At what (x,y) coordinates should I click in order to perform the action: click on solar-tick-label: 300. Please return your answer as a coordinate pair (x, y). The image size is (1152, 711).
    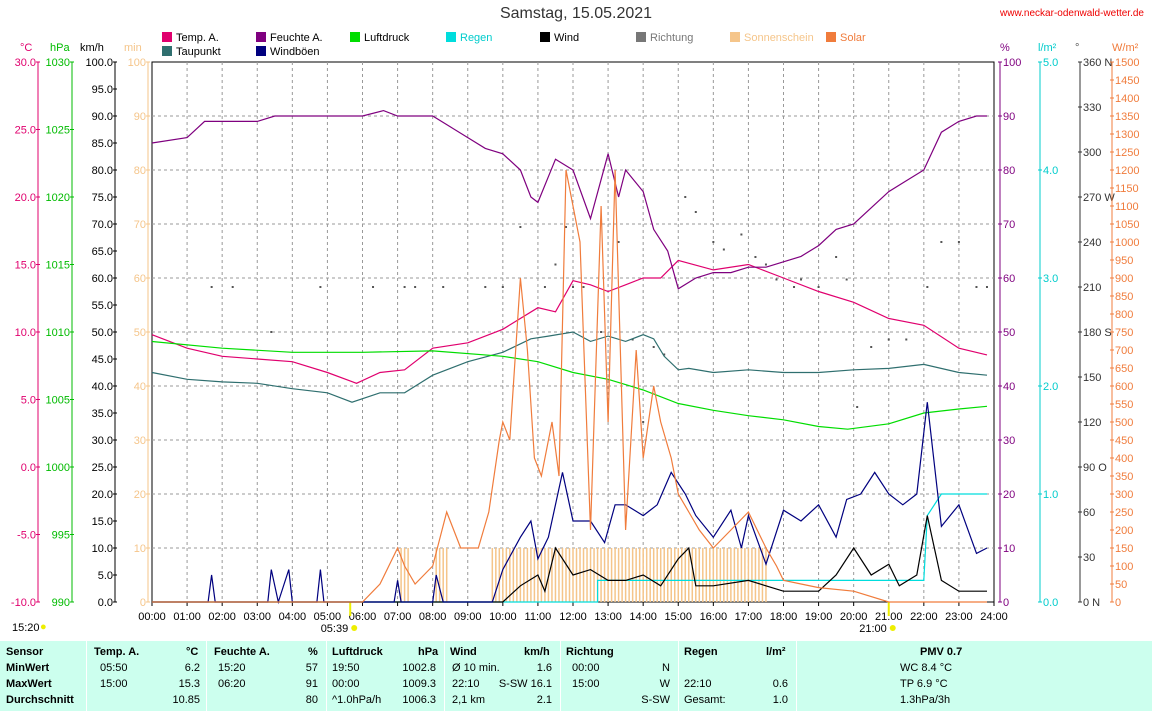
    Looking at the image, I should click on (1124, 495).